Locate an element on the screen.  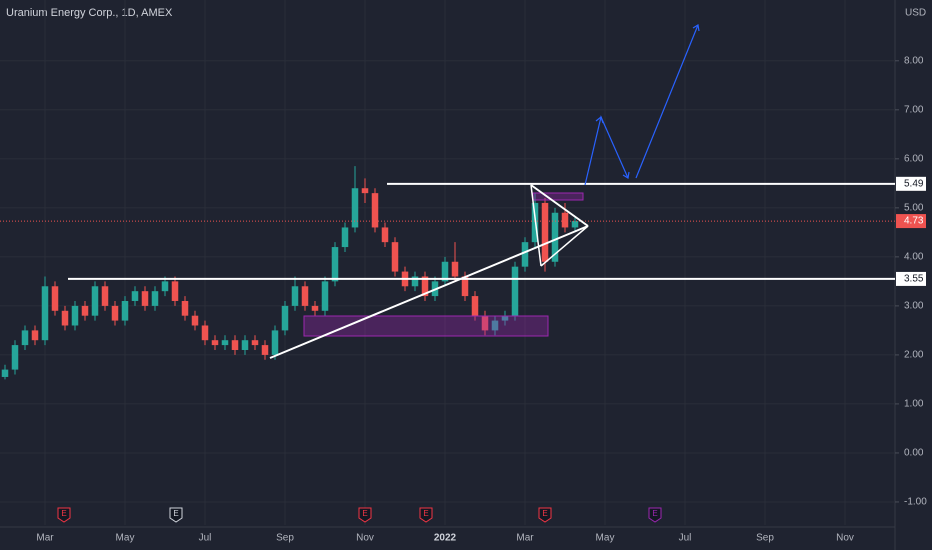
y-tick-label: 6.00 is located at coordinates (914, 158).